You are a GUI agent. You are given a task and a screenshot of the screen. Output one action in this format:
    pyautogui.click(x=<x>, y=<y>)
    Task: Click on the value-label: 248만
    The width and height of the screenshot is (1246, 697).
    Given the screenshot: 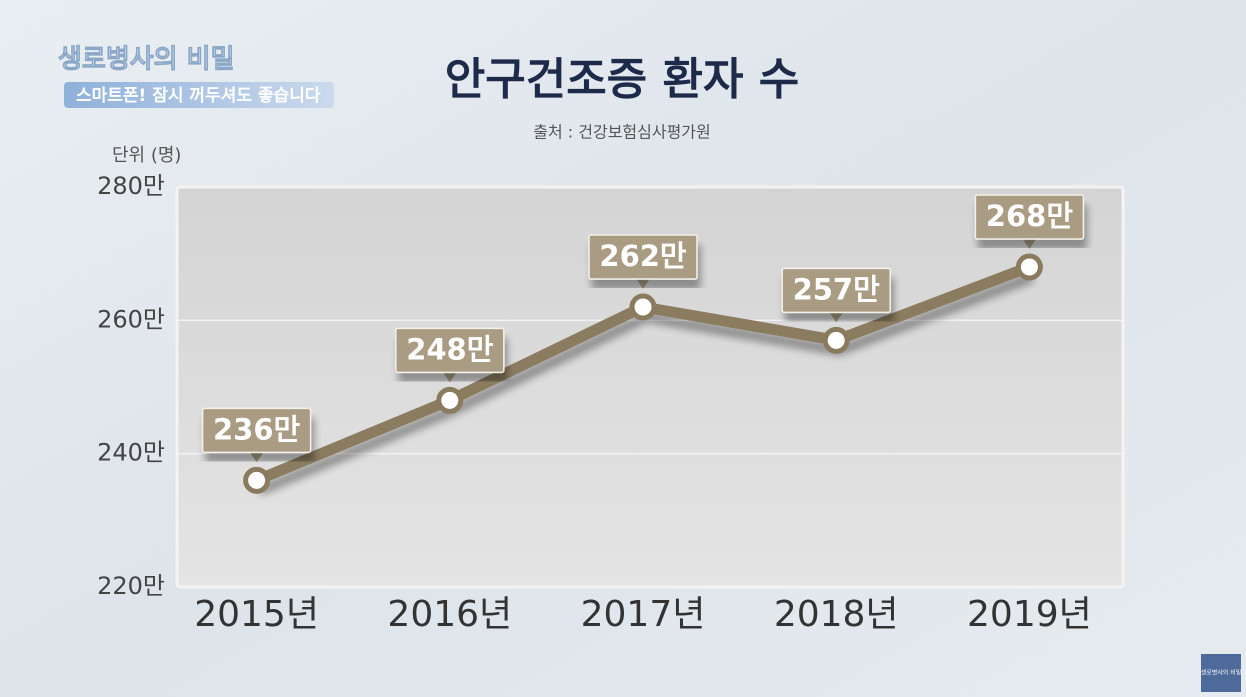 What is the action you would take?
    pyautogui.click(x=450, y=349)
    